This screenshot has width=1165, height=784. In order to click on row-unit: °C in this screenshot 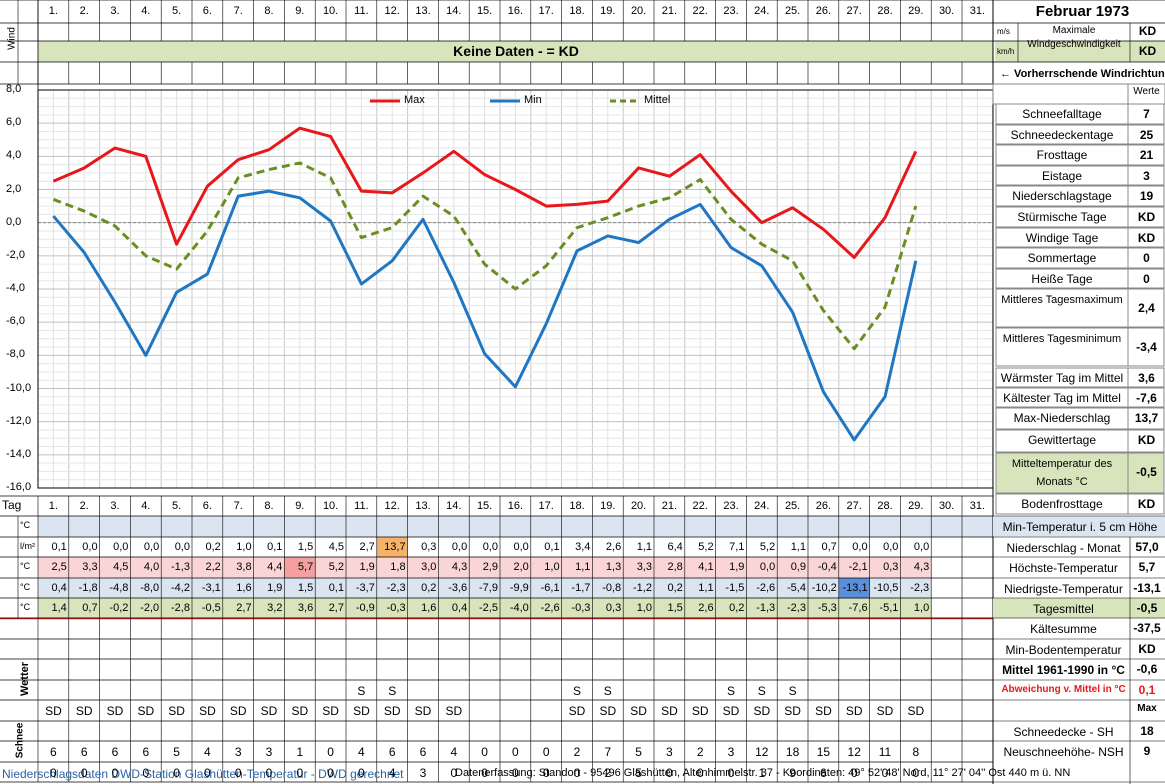, I will do `click(25, 525)`.